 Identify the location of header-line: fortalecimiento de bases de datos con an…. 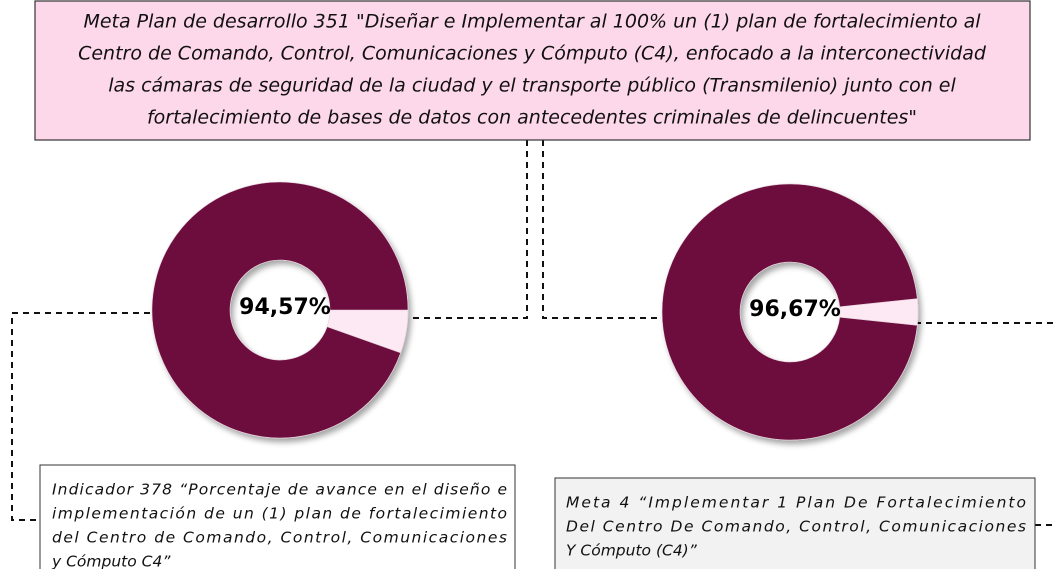
(532, 118).